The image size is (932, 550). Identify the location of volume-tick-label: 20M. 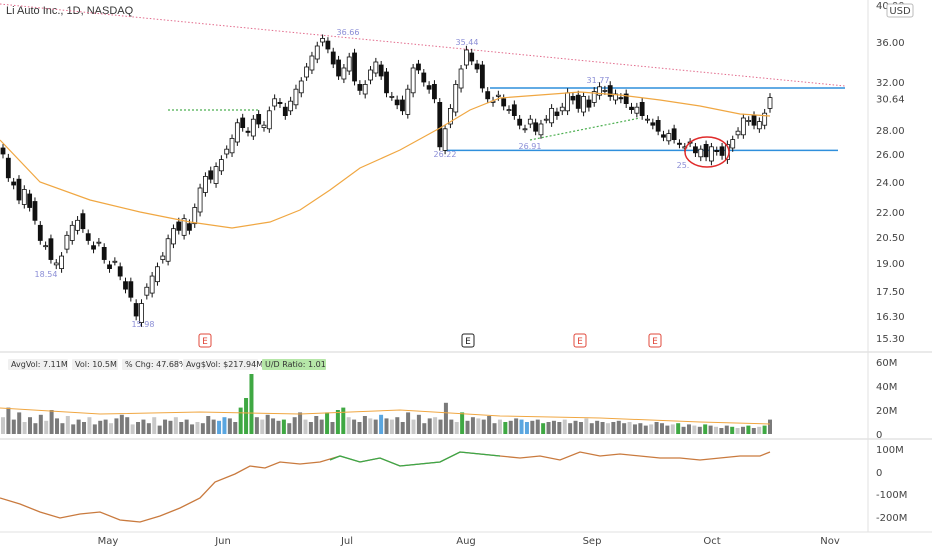
(886, 411).